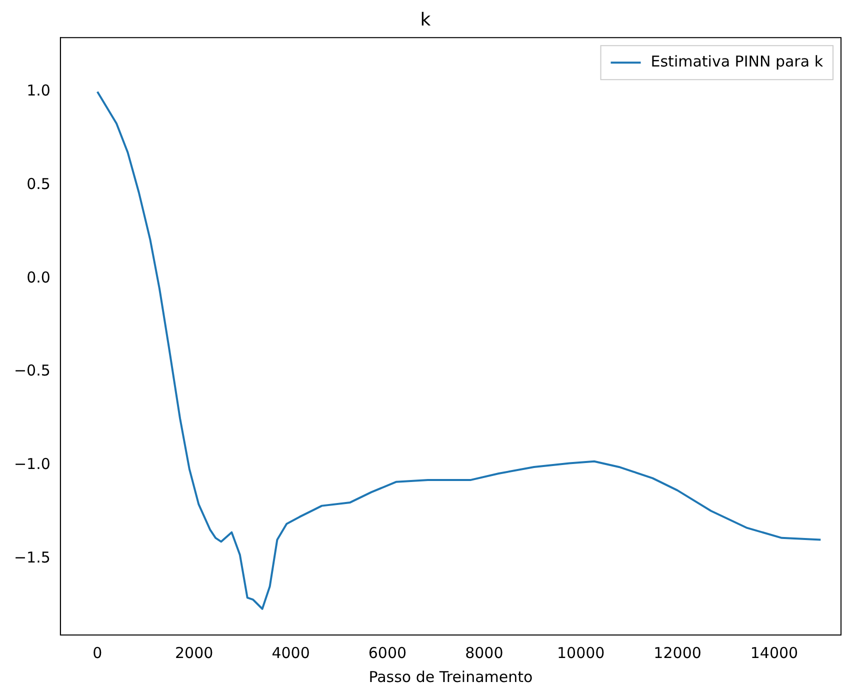 The height and width of the screenshot is (691, 849). I want to click on legend-label: Estimativa PINN para k, so click(737, 61).